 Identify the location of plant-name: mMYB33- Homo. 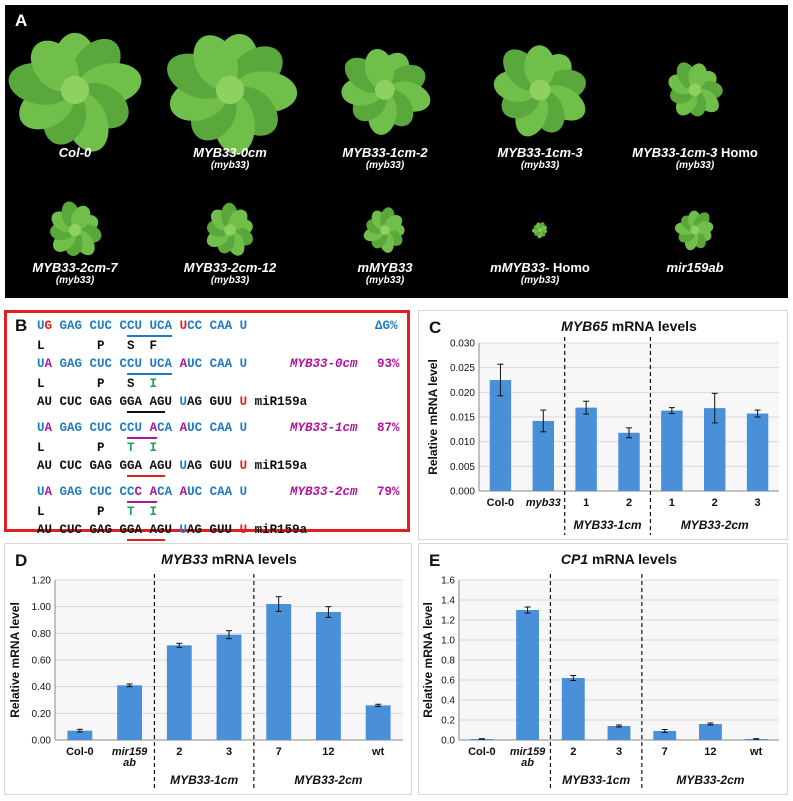
(540, 267).